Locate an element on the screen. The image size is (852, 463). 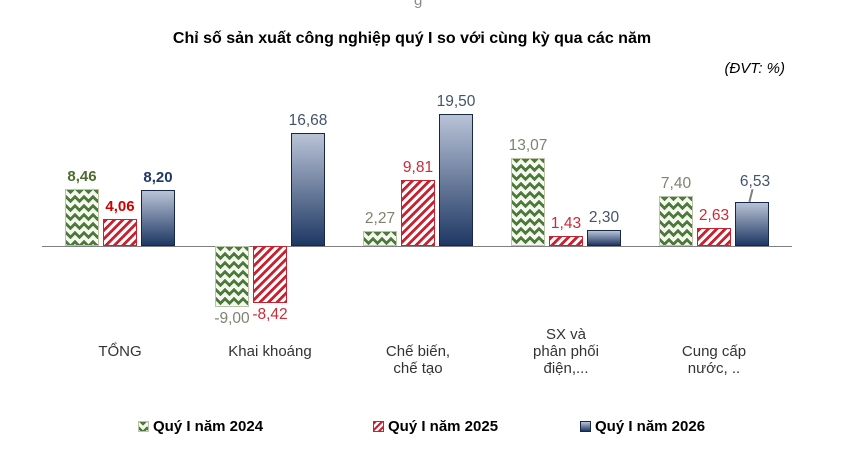
bar-red-hatch-cat2 is located at coordinates (418, 212).